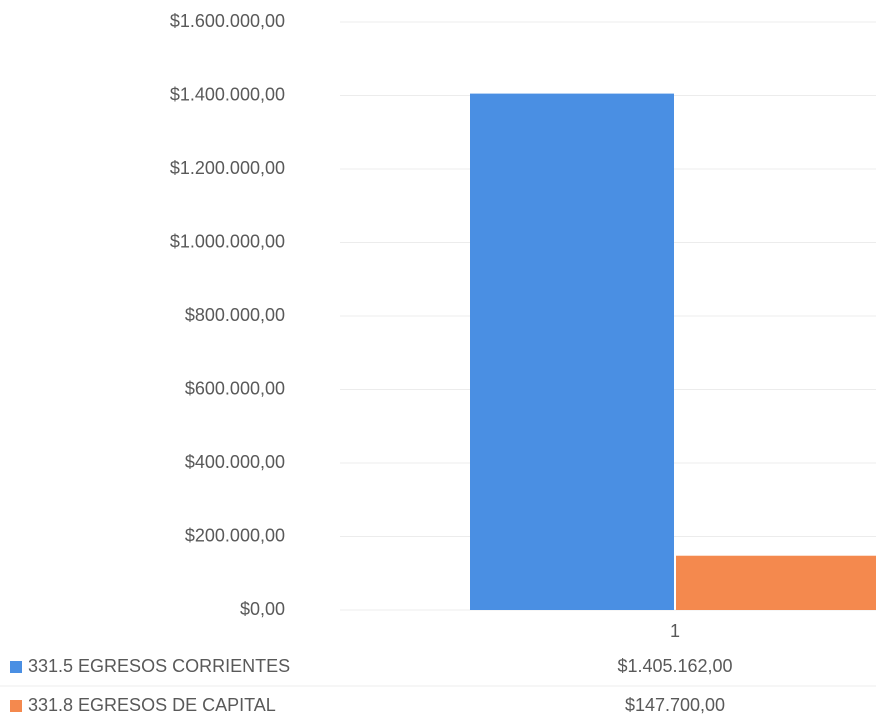 This screenshot has width=876, height=720. What do you see at coordinates (227, 241) in the screenshot?
I see `y-tick-label: $1.000.000,00` at bounding box center [227, 241].